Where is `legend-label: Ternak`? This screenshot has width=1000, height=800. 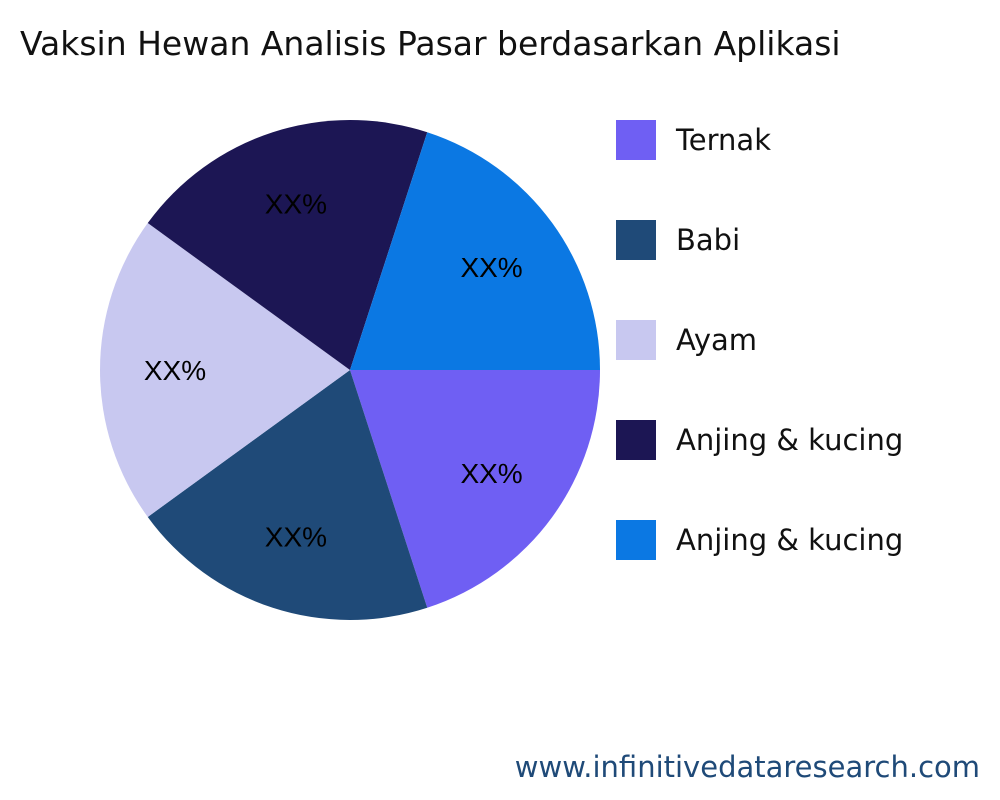 legend-label: Ternak is located at coordinates (723, 140).